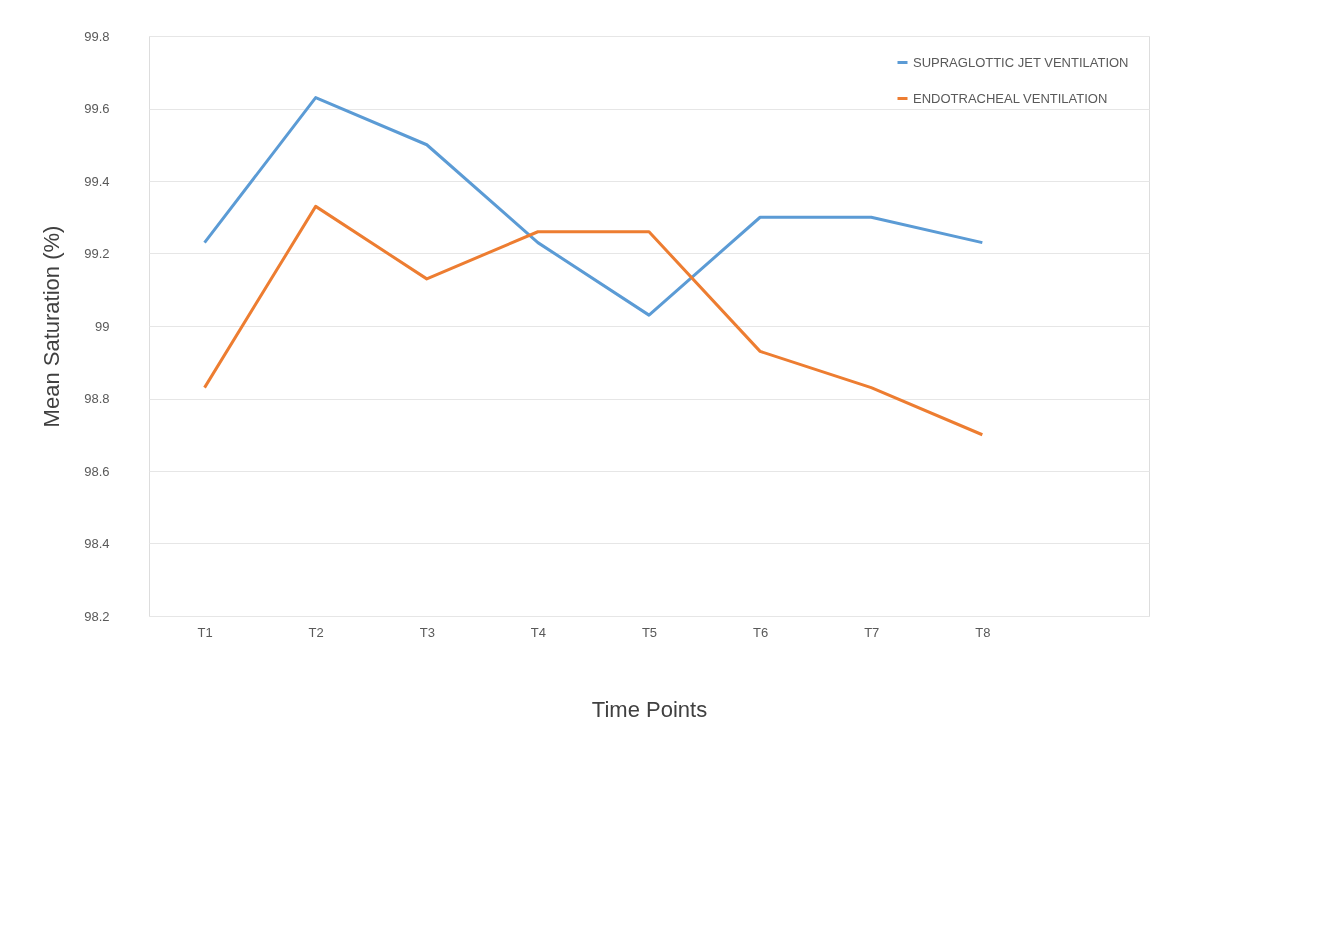 This screenshot has width=1323, height=931. Describe the element at coordinates (872, 632) in the screenshot. I see `x-tick-label: T7` at that location.